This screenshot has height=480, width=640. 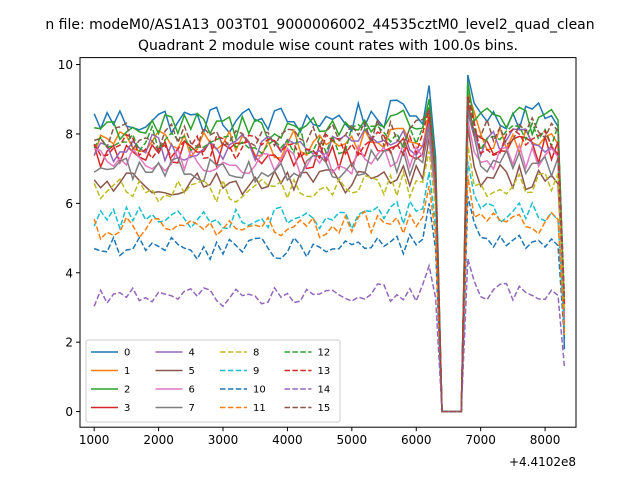 What do you see at coordinates (223, 440) in the screenshot?
I see `x-tick-label: 3000` at bounding box center [223, 440].